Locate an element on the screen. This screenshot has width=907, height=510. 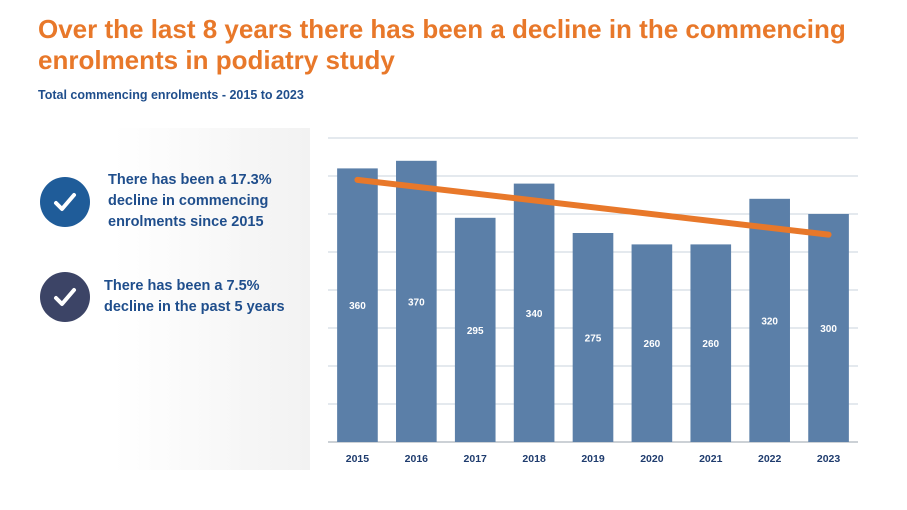
bar-2018 is located at coordinates (534, 312).